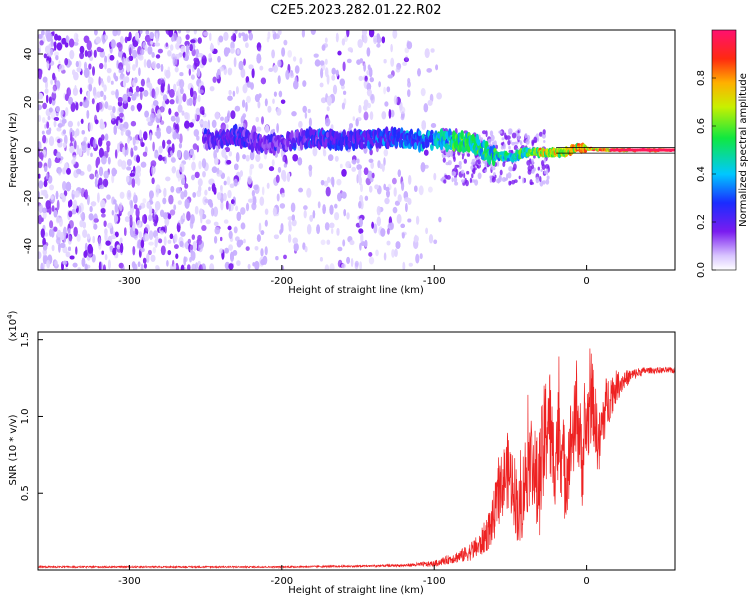 This screenshot has height=600, width=750. I want to click on y-tick-label: 0, so click(28, 150).